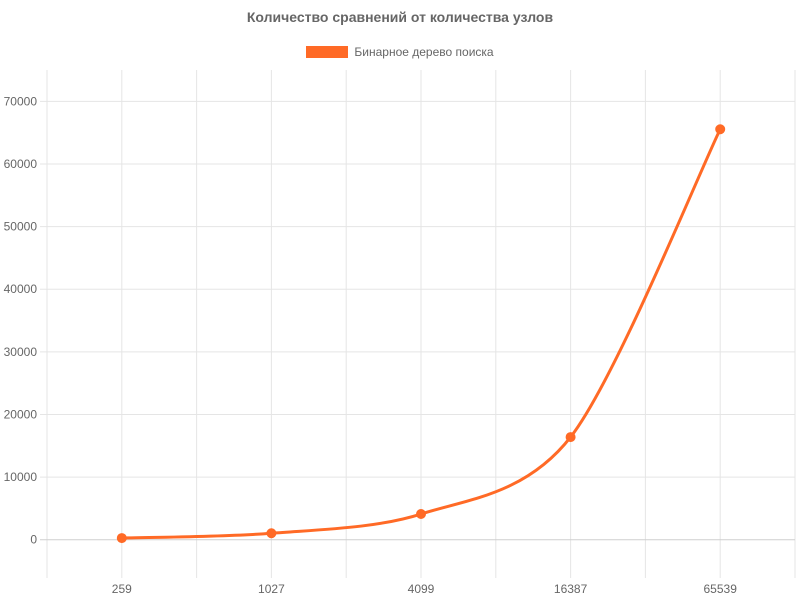  What do you see at coordinates (400, 17) in the screenshot?
I see `chart-title: Количество сравнений от количества узлов` at bounding box center [400, 17].